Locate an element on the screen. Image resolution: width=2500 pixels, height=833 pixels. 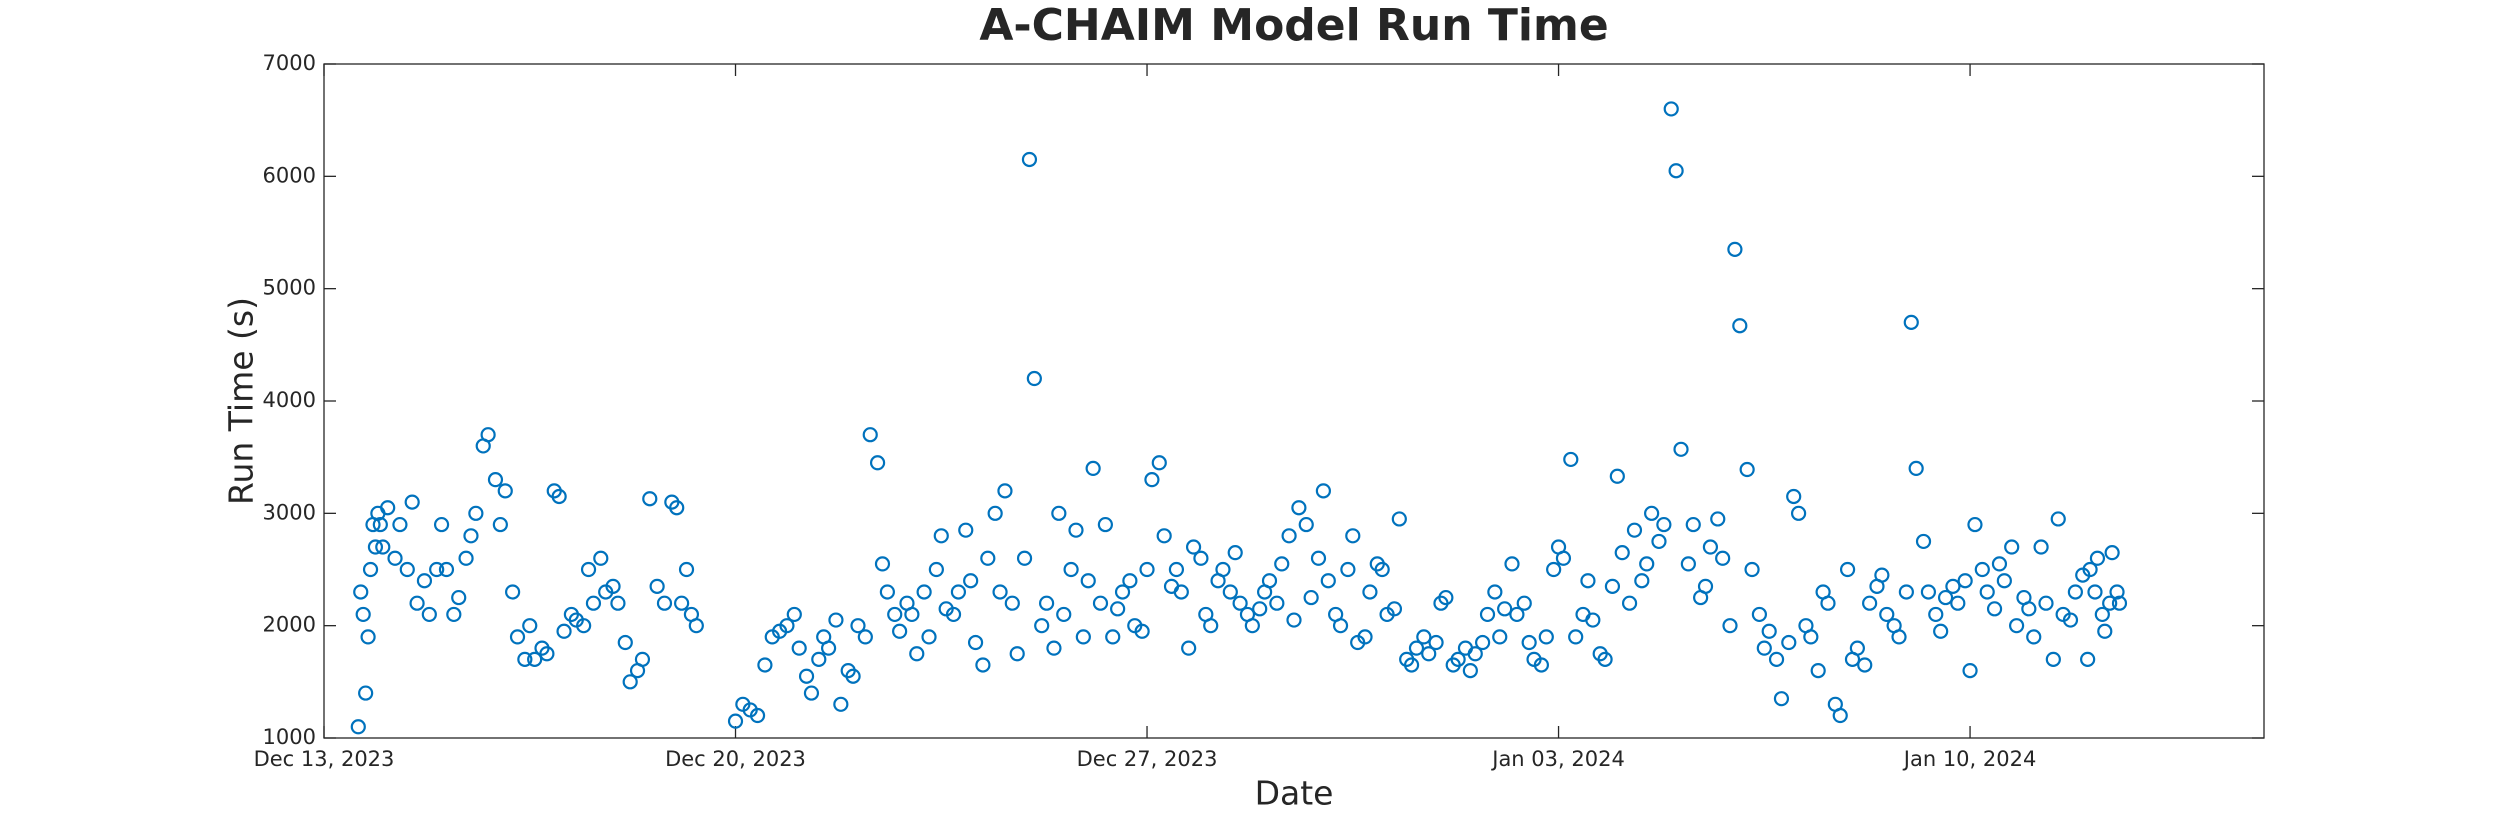
y-tick-label: 3000 is located at coordinates (289, 512).